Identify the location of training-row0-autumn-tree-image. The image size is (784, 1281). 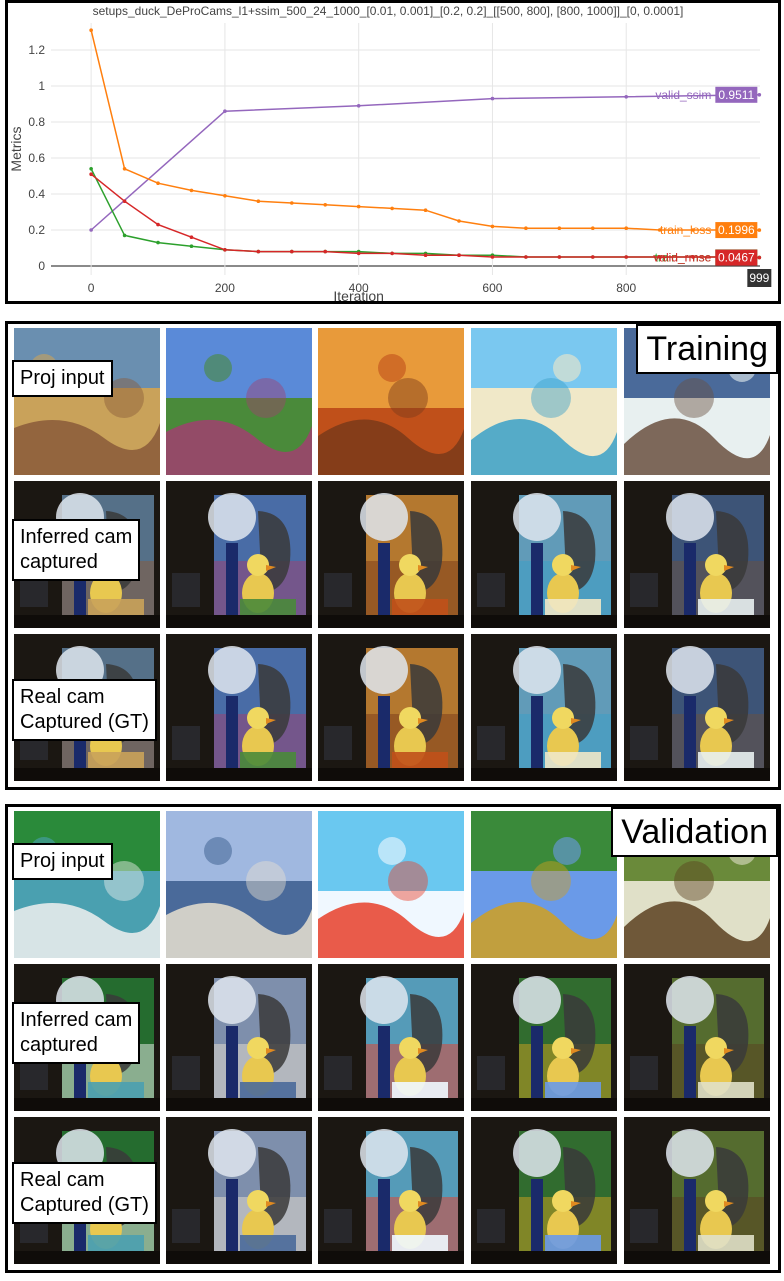
(391, 401).